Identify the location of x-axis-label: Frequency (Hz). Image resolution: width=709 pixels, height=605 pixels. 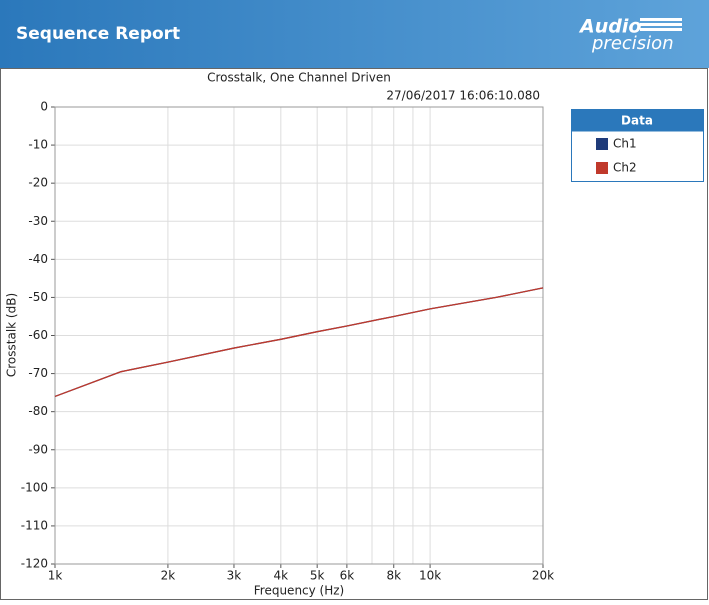
(299, 591).